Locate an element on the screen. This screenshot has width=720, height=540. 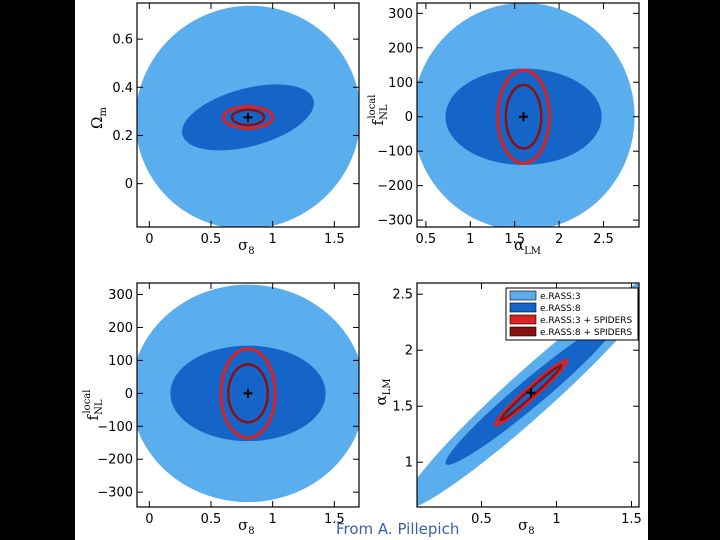
panel4-ytick-label: 2.5 is located at coordinates (402, 295).